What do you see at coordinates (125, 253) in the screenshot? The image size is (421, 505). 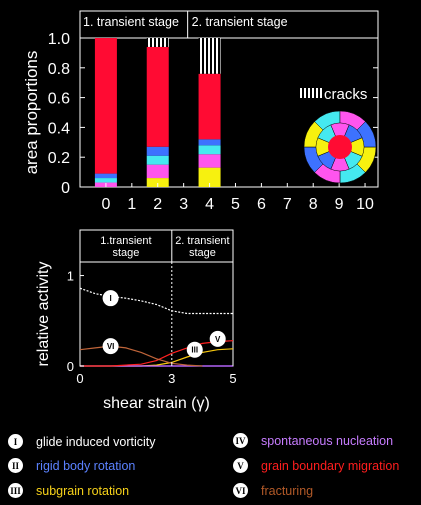 I see `stage-label-1-line2: stage` at bounding box center [125, 253].